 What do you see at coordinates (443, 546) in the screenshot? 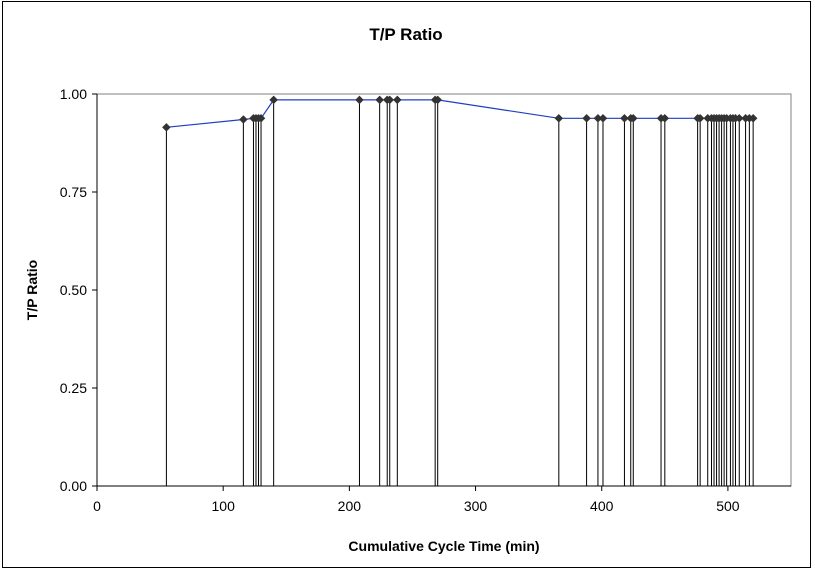
I see `x-axis-label: Cumulative Cycle Time (min)` at bounding box center [443, 546].